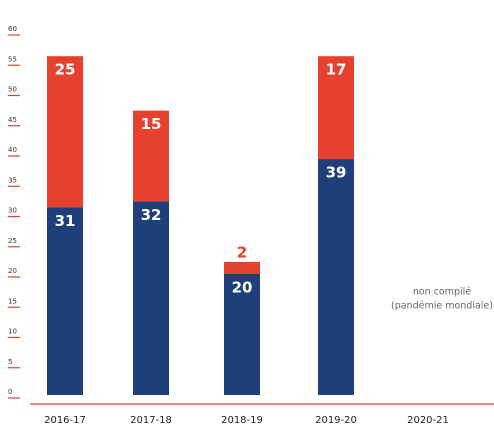 The image size is (494, 430). What do you see at coordinates (12, 150) in the screenshot?
I see `y-tick-label: 40` at bounding box center [12, 150].